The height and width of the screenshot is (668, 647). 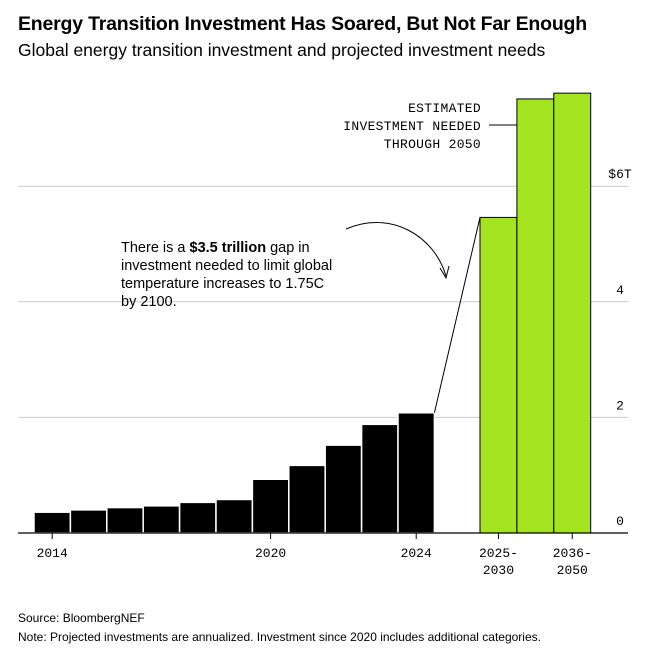 What do you see at coordinates (572, 570) in the screenshot?
I see `x-tick-label: 2050` at bounding box center [572, 570].